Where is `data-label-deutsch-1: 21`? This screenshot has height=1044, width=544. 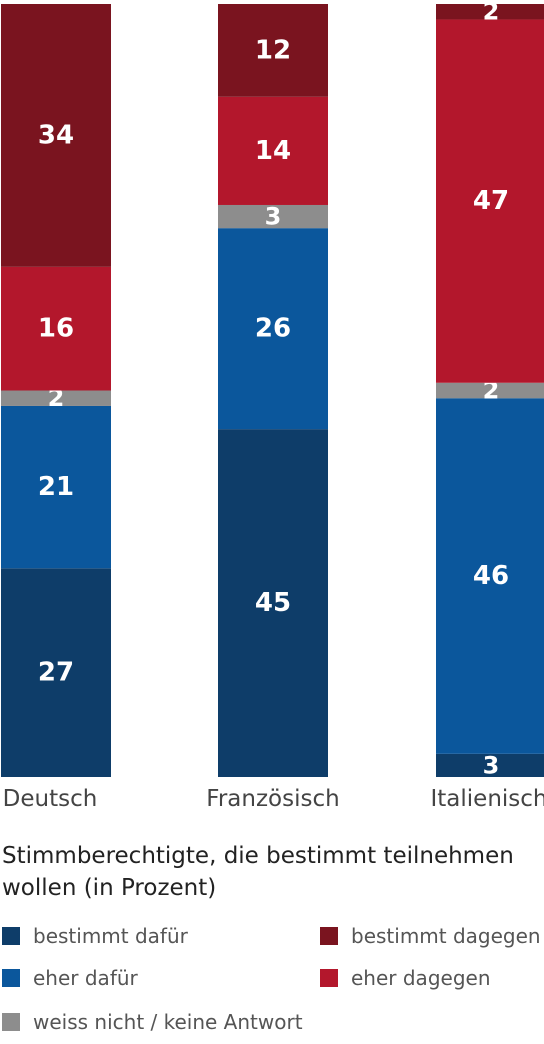 data-label-deutsch-1: 21 is located at coordinates (56, 487).